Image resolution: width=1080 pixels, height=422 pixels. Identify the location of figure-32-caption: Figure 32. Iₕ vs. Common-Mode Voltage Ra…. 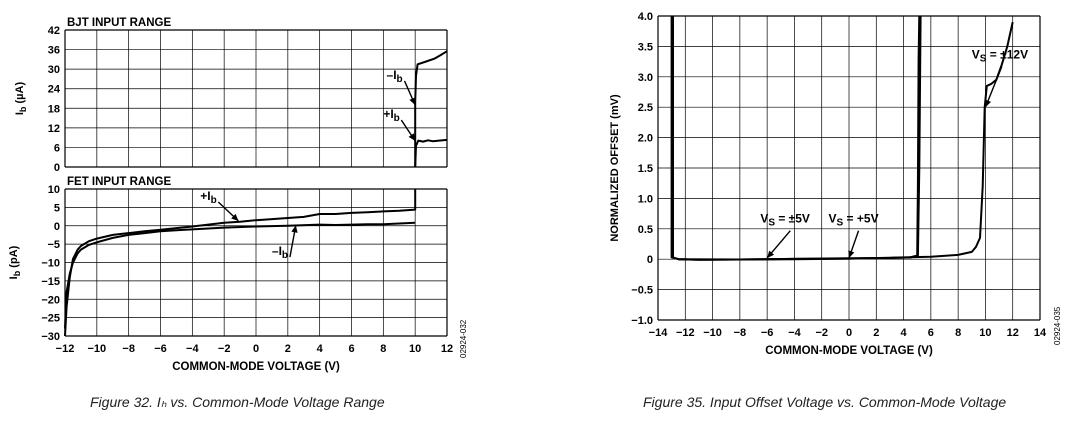
(237, 402).